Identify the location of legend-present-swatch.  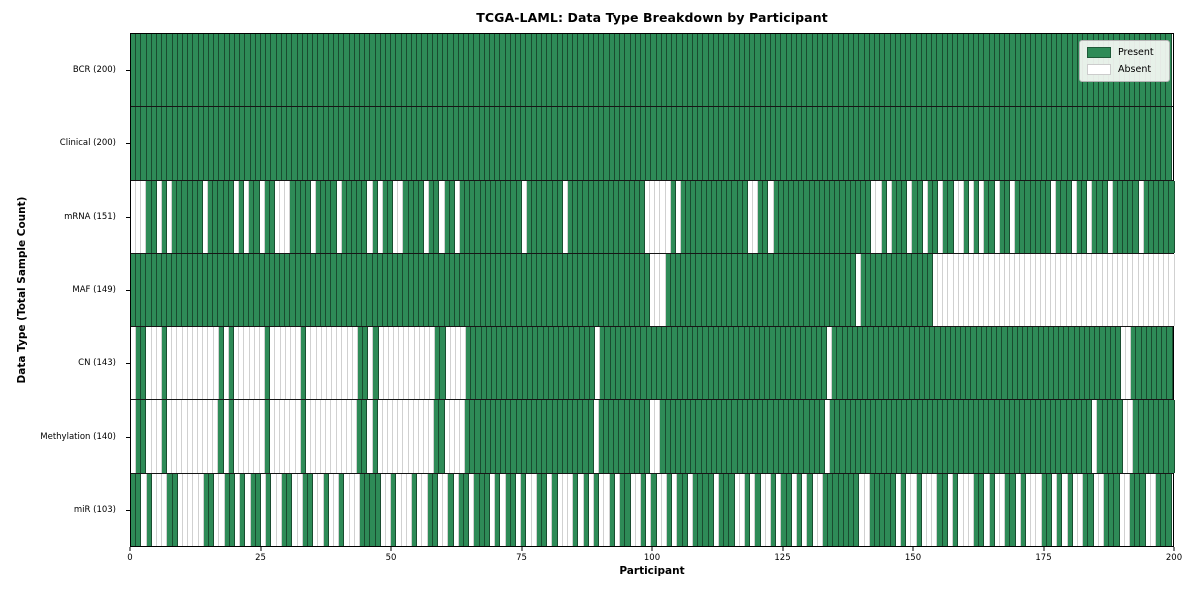
(1099, 52).